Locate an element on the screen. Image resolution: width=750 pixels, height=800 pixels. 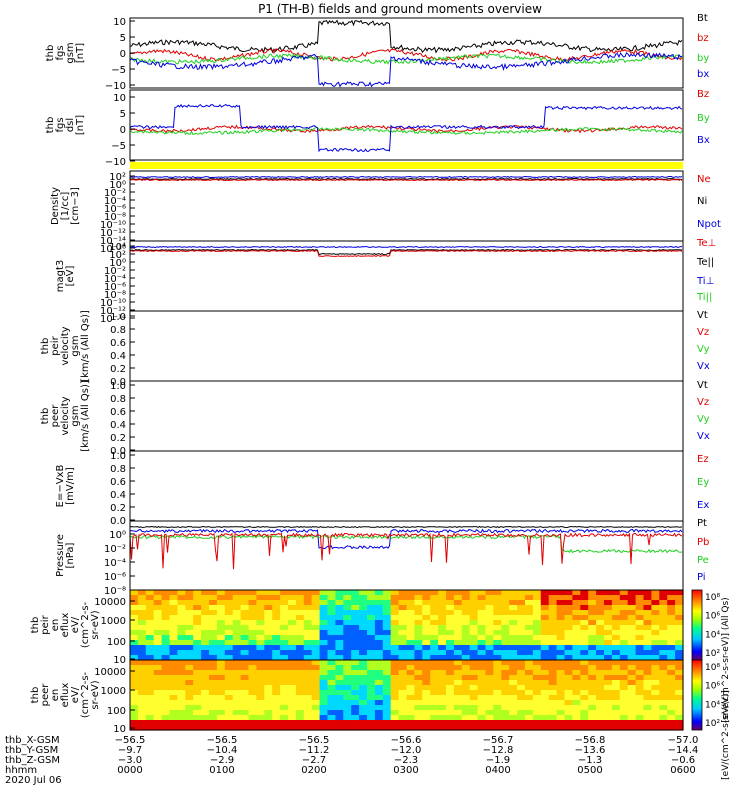
y-tick-label: 0.4 is located at coordinates (118, 425).